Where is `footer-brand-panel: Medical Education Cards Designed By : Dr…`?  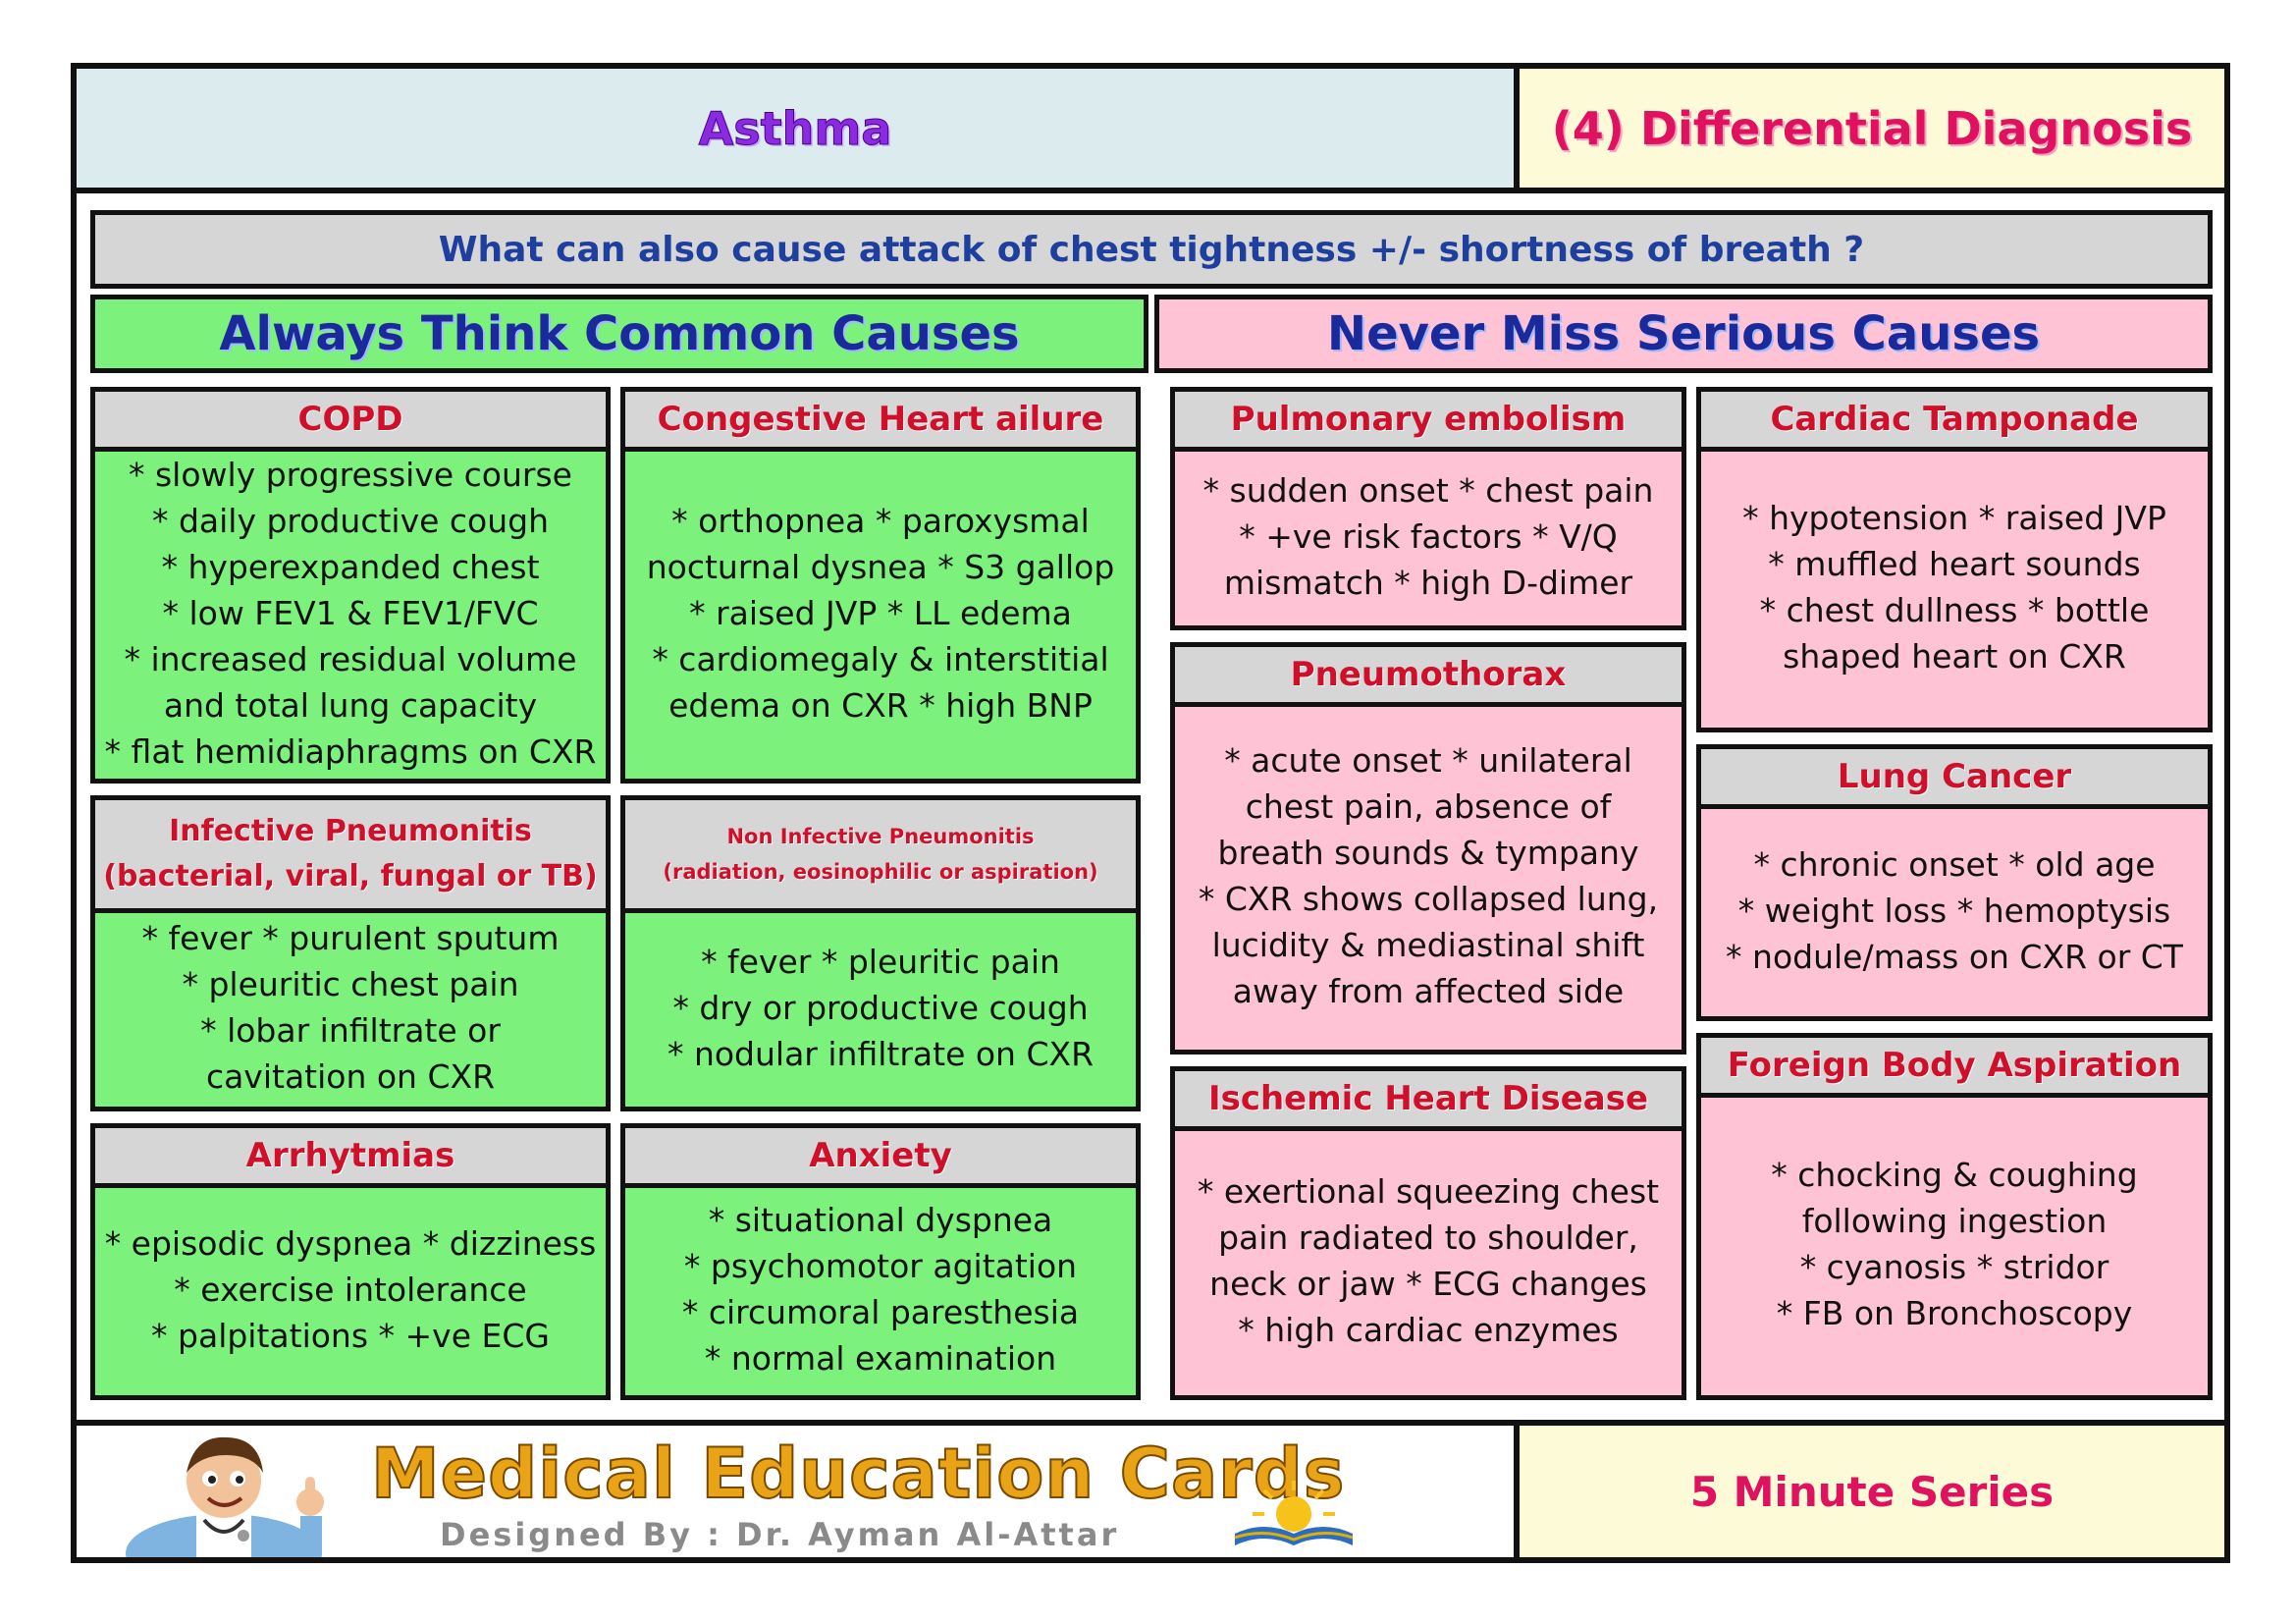
footer-brand-panel: Medical Education Cards Designed By : Dr… is located at coordinates (798, 1488).